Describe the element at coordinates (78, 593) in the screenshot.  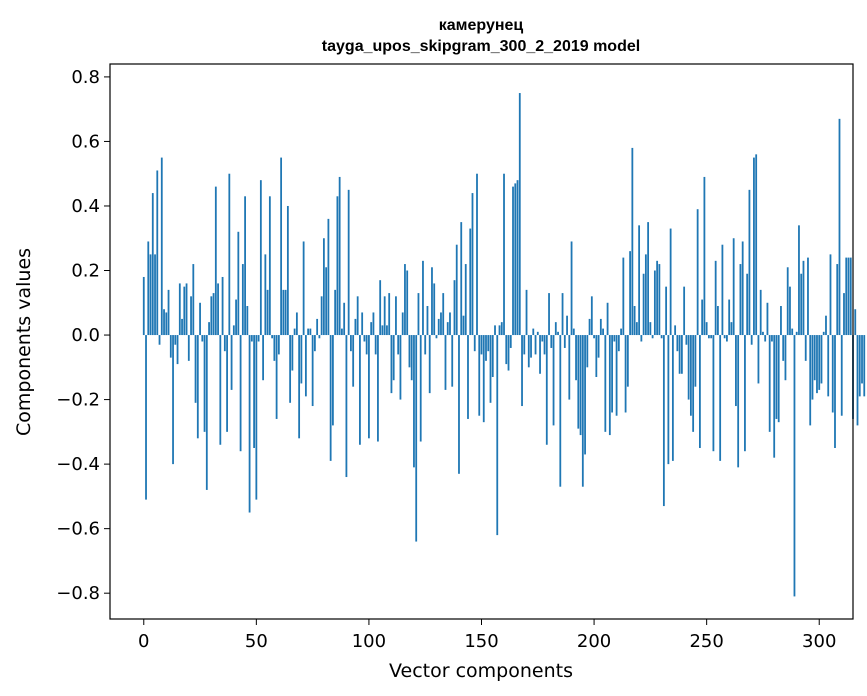
I see `y-tick-label: −0.8` at that location.